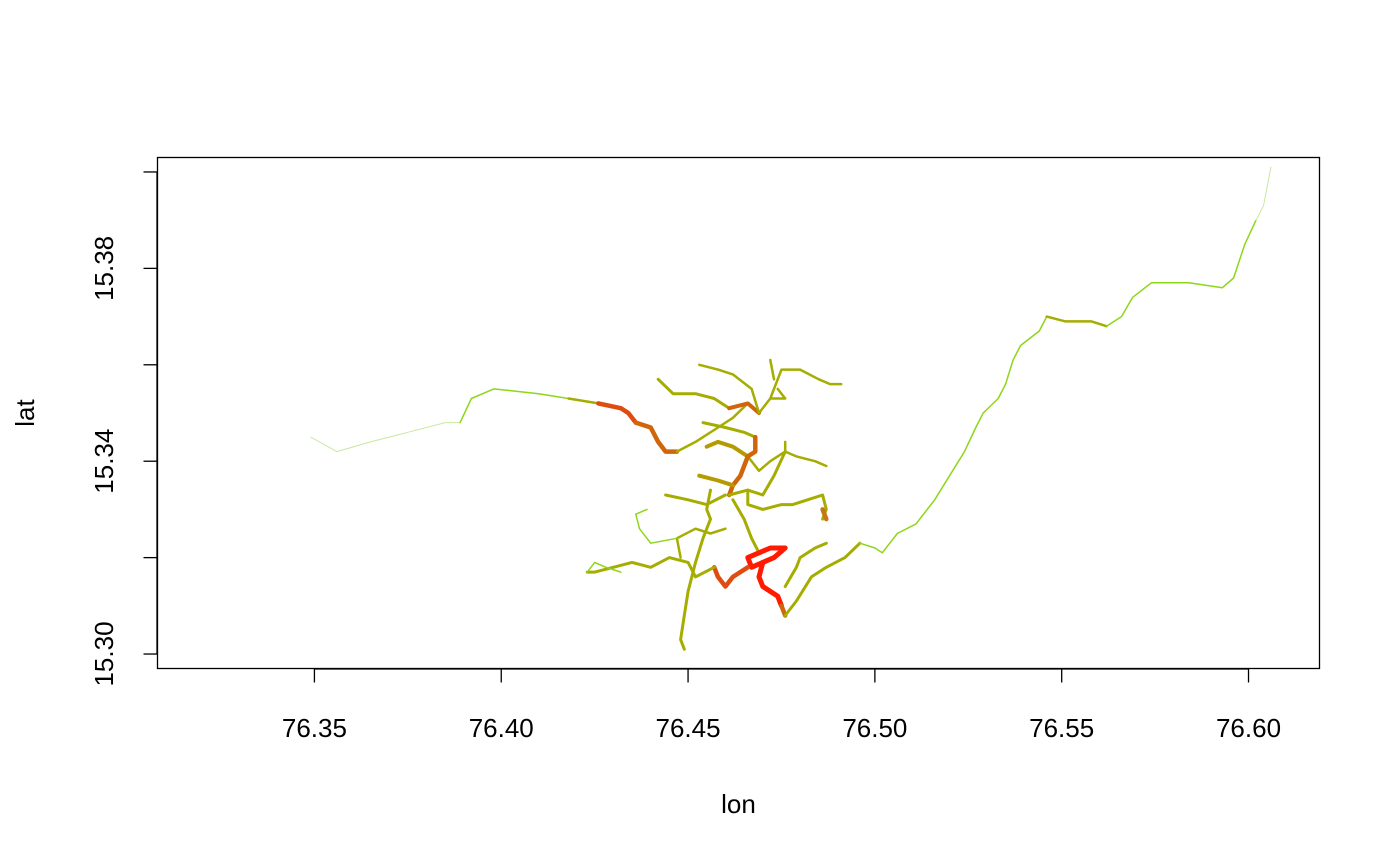 The height and width of the screenshot is (865, 1400). I want to click on y-tick-label: 15.34, so click(104, 461).